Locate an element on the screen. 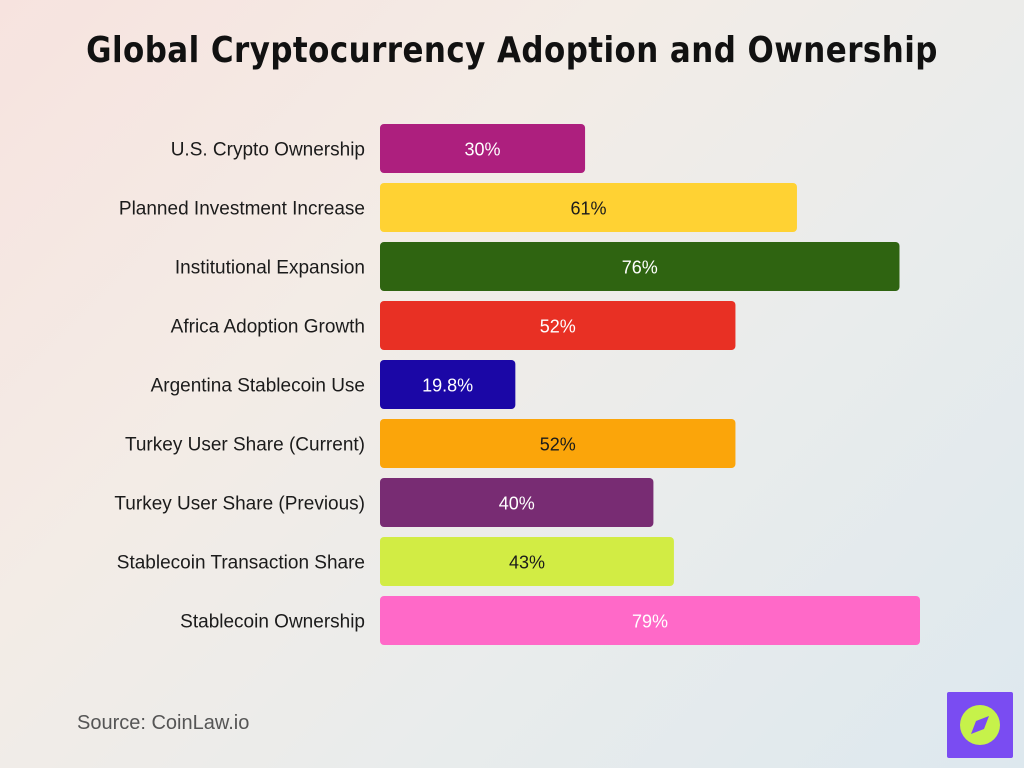  category-label: Institutional Expansion is located at coordinates (270, 268).